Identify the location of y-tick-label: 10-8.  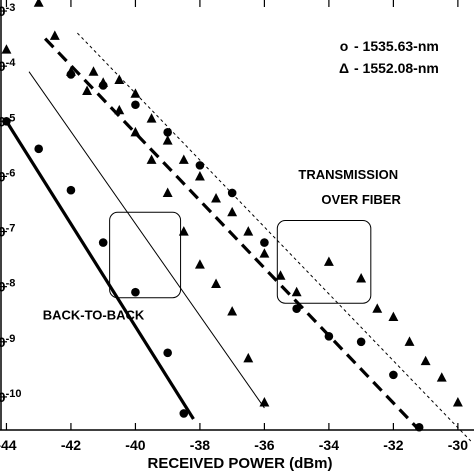
(7, 286).